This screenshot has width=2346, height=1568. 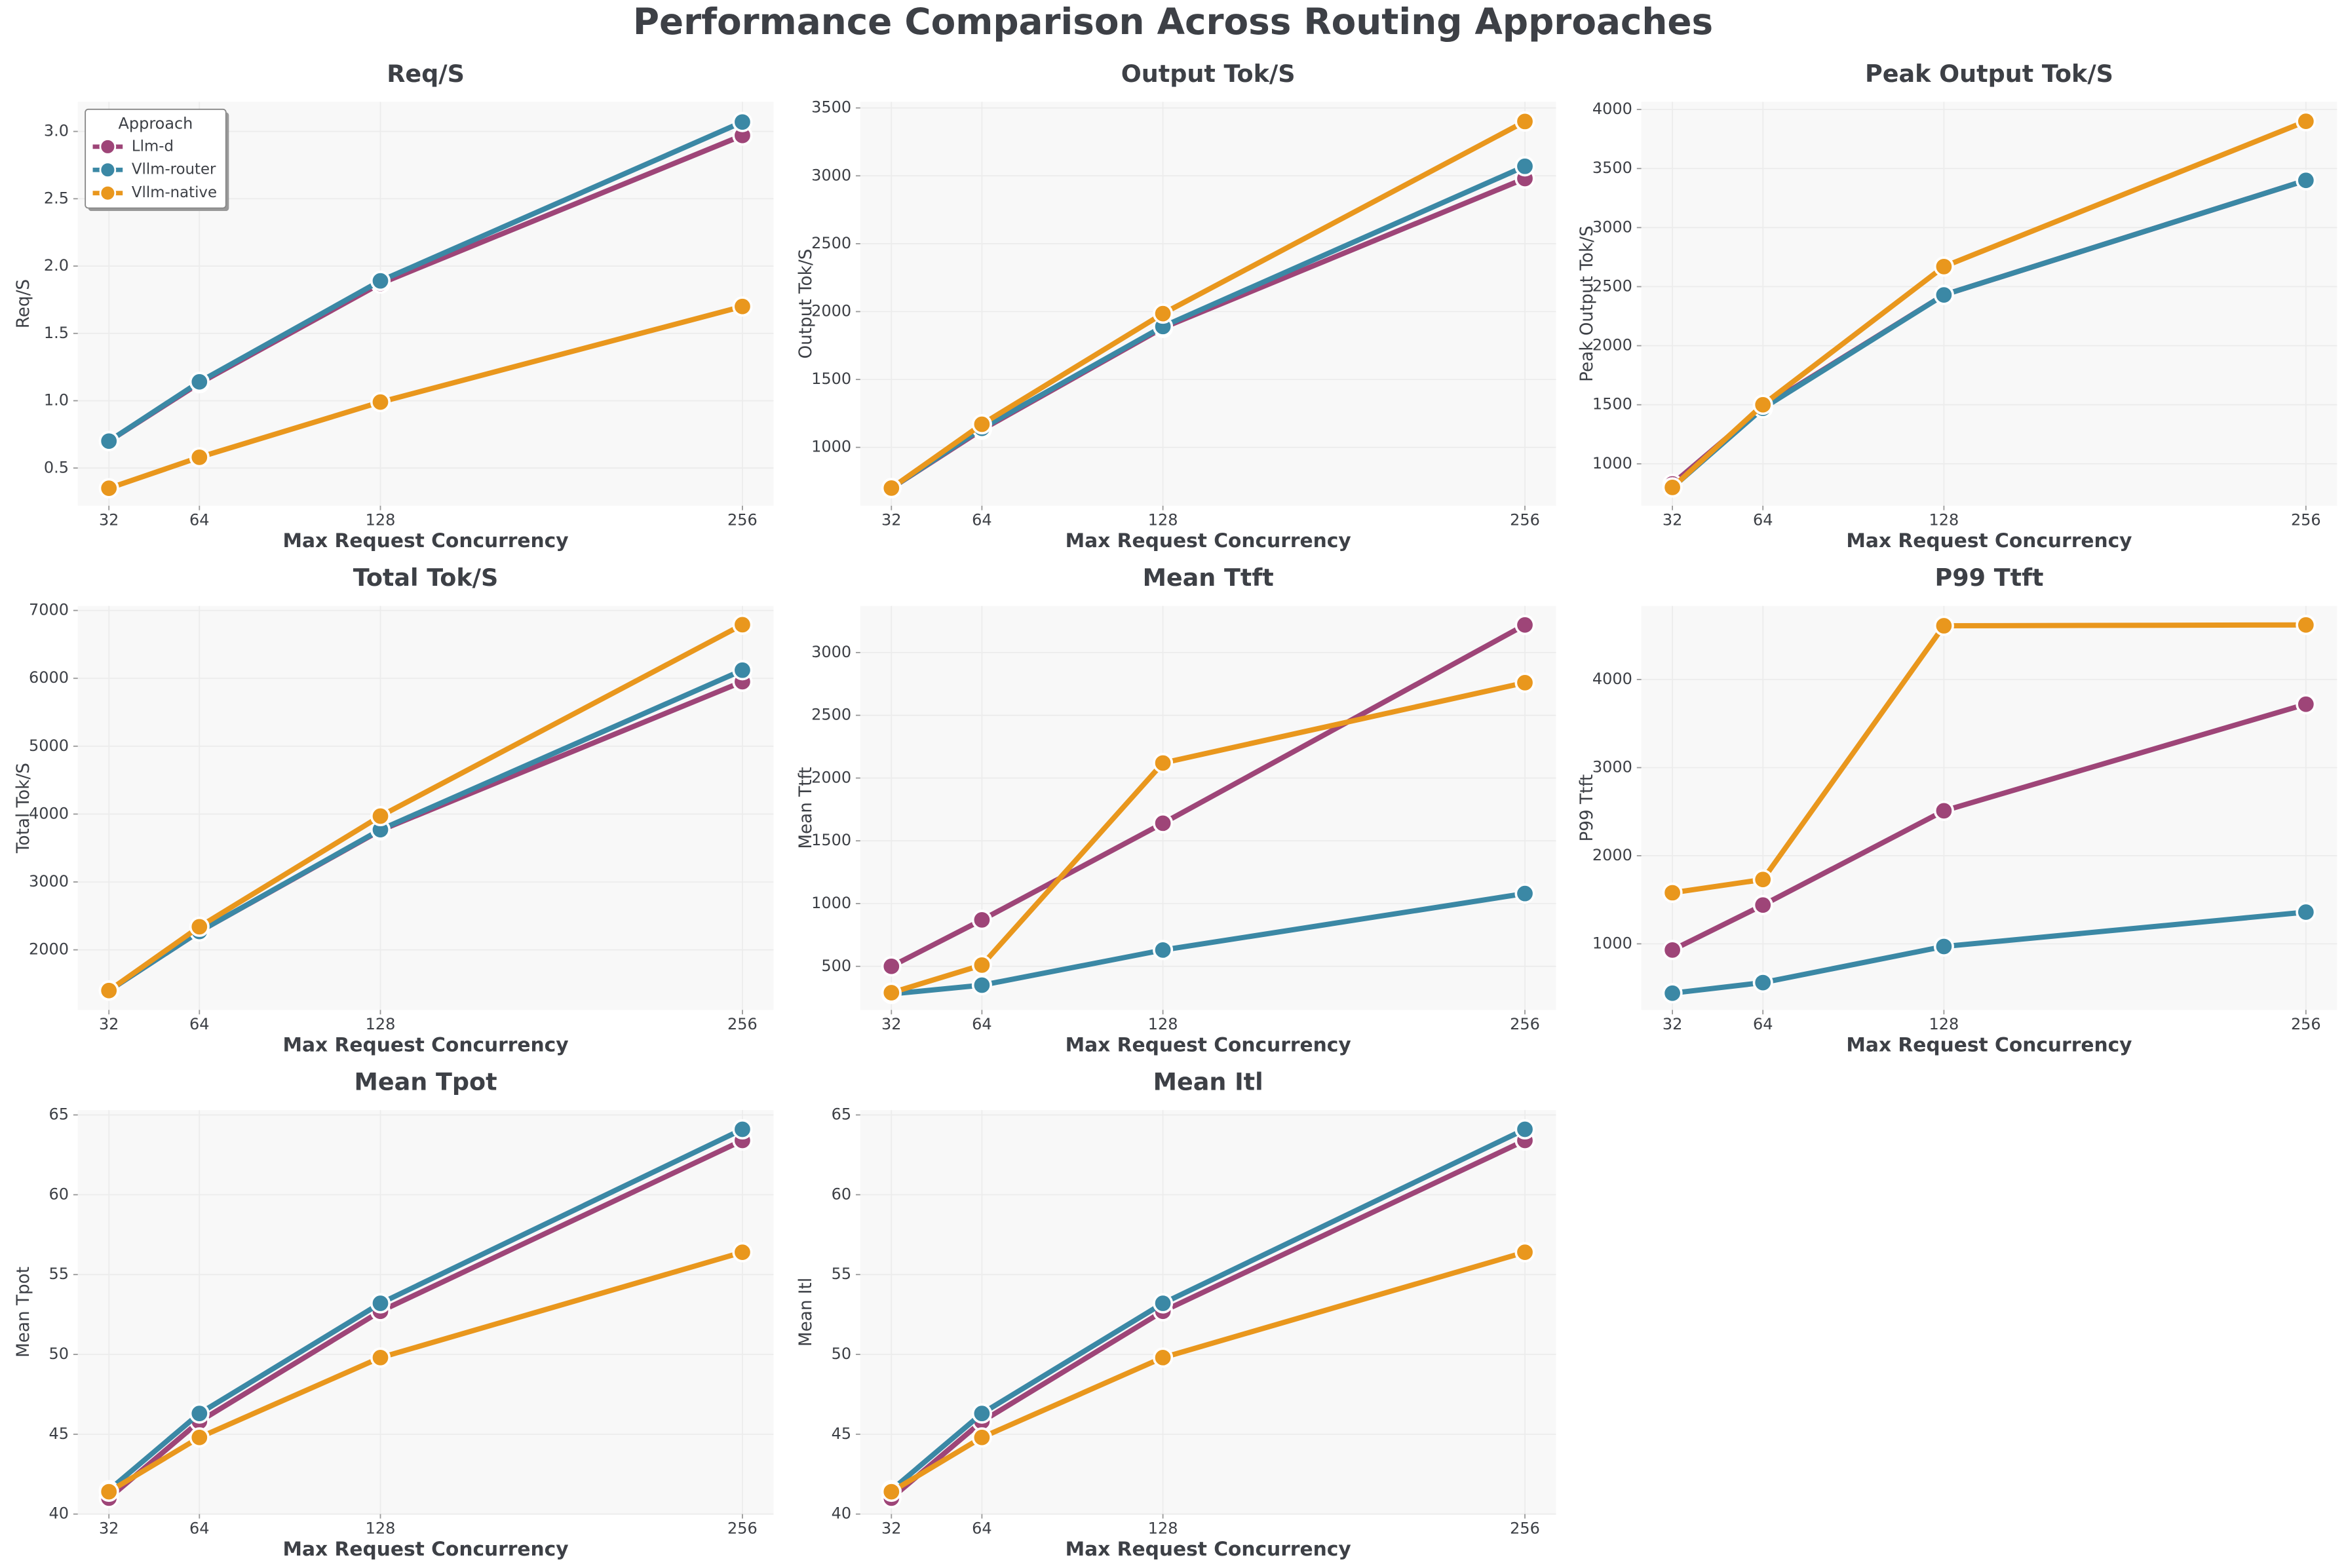 What do you see at coordinates (1587, 808) in the screenshot?
I see `y-axis-label: P99 Ttft` at bounding box center [1587, 808].